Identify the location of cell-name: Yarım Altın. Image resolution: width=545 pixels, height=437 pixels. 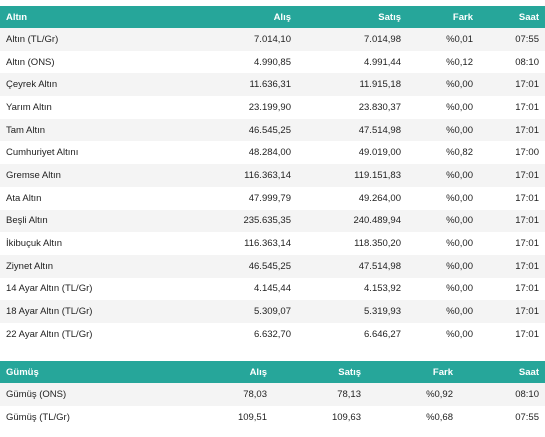
(29, 107).